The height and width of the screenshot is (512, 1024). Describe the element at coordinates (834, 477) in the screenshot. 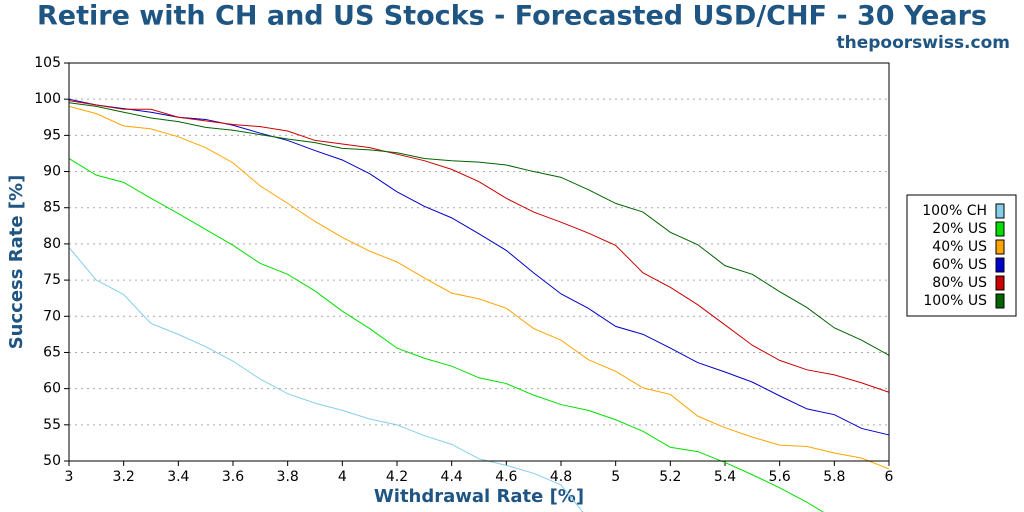

I see `x-tick-label: 5.8` at that location.